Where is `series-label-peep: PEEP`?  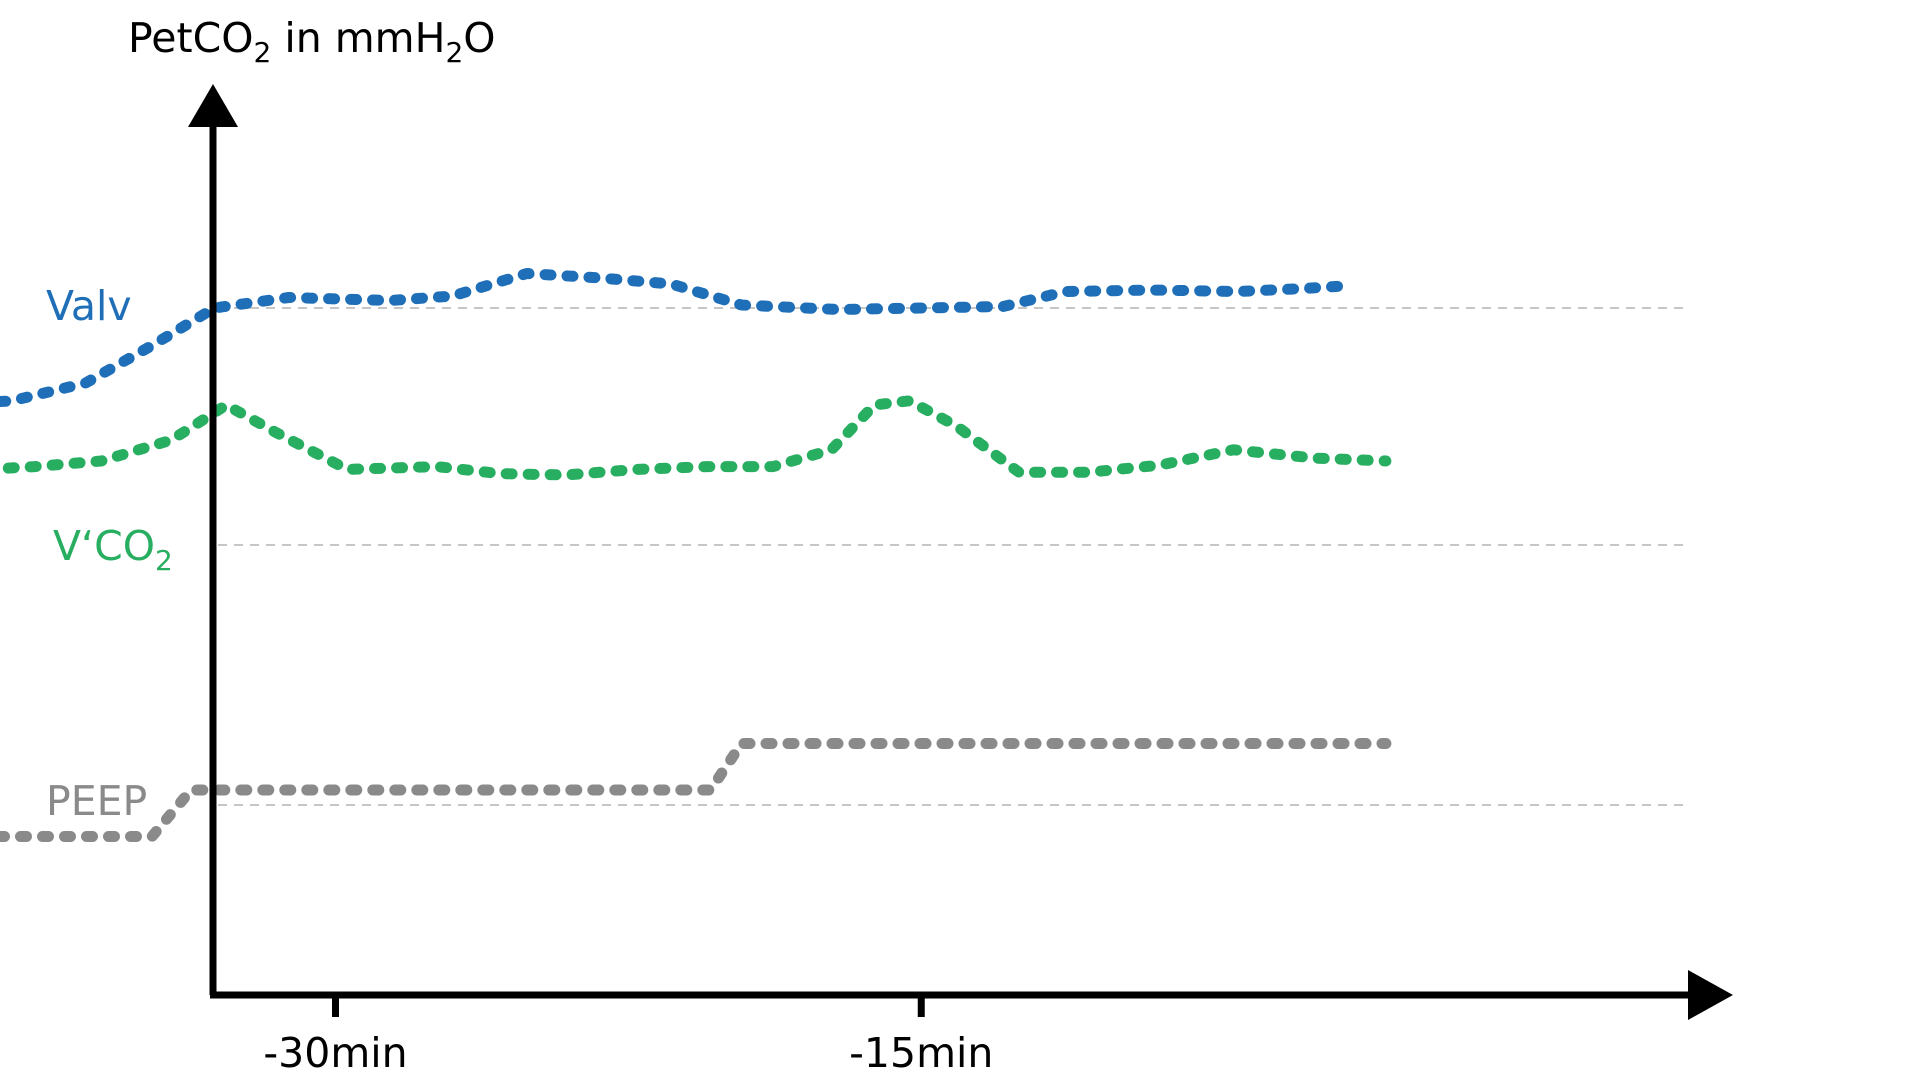 series-label-peep: PEEP is located at coordinates (96, 801).